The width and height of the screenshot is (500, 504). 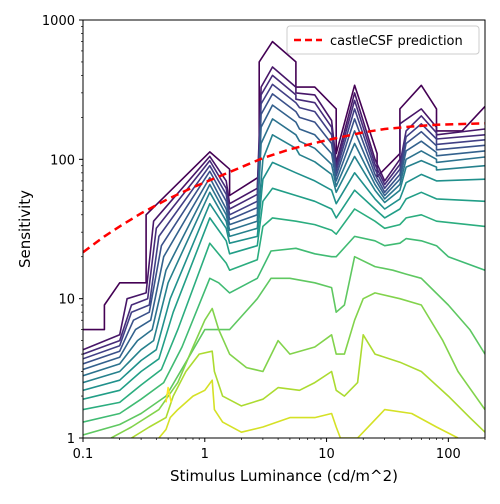 I want to click on x-tick-label: 10, so click(x=326, y=454).